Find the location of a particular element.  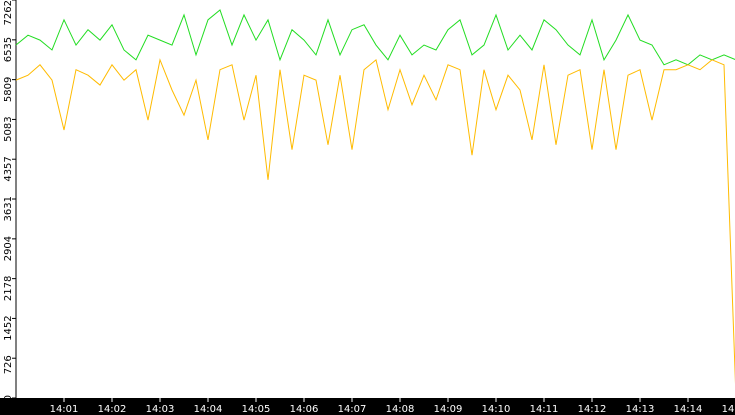

x-tick-label: 14:04 is located at coordinates (208, 409).